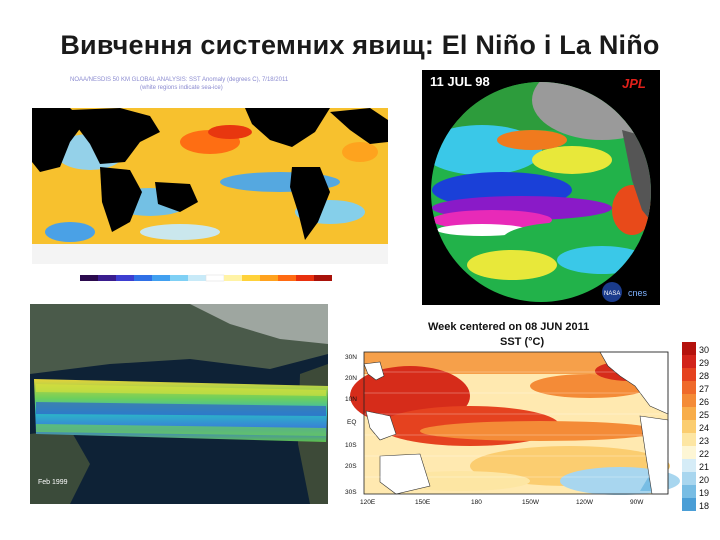 This screenshot has height=540, width=720. What do you see at coordinates (531, 502) in the screenshot?
I see `x-tick-150w: 150W` at bounding box center [531, 502].